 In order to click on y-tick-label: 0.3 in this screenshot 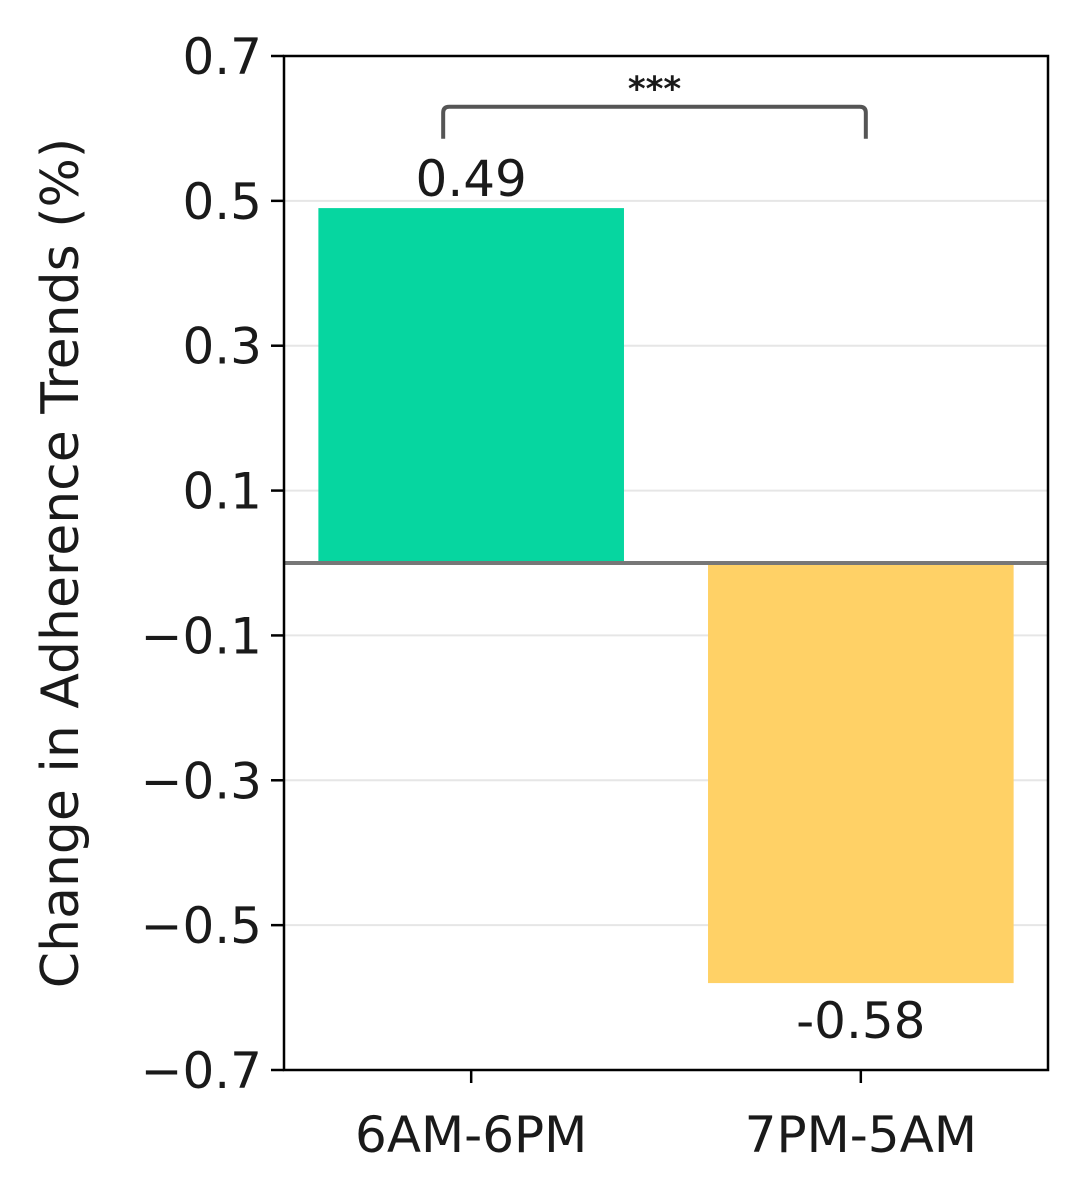, I will do `click(222, 347)`.